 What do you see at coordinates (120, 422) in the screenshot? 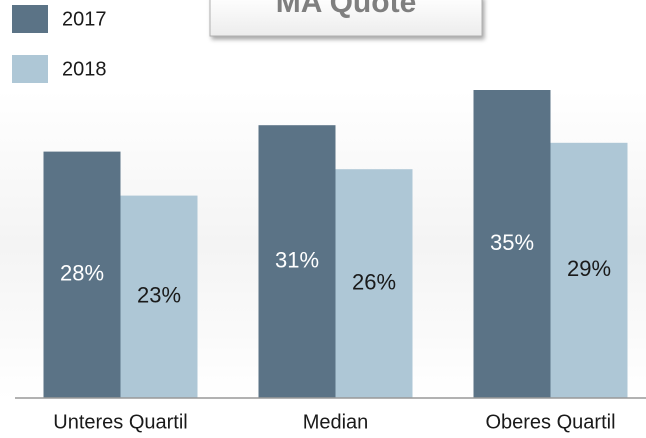
I see `x-tick-label: Unteres Quartil` at bounding box center [120, 422].